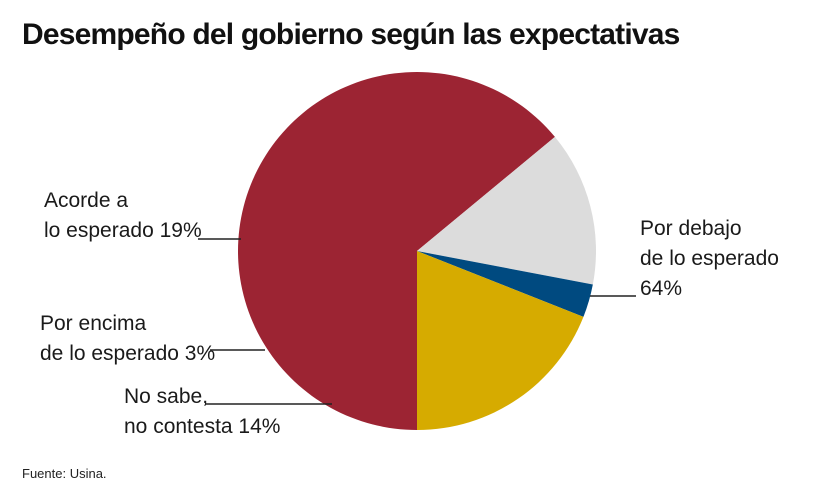  I want to click on label-acorde-line1: Acorde a, so click(86, 200).